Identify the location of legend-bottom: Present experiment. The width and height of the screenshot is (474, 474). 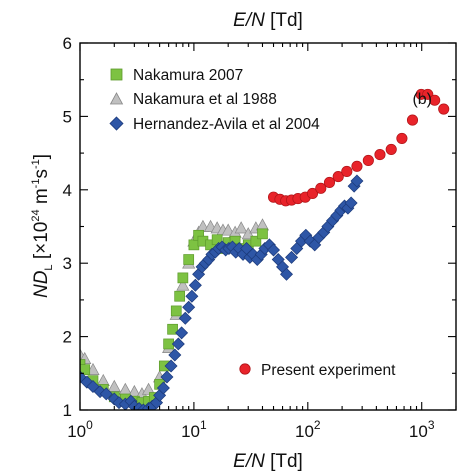
(317, 370).